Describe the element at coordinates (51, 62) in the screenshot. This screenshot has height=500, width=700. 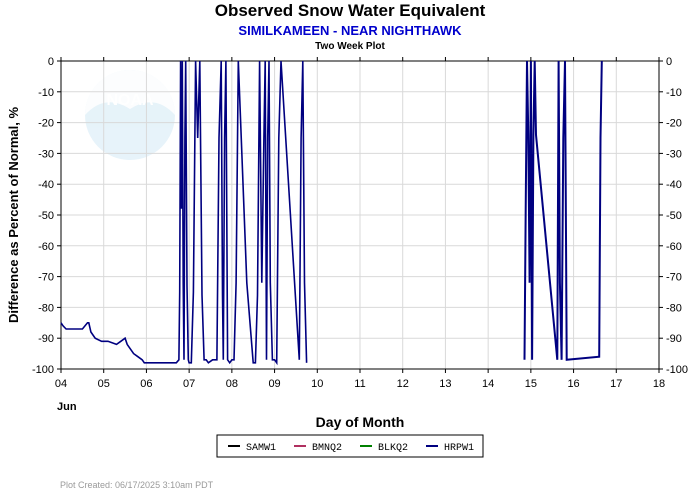
I see `y-tick-label-left: 0` at that location.